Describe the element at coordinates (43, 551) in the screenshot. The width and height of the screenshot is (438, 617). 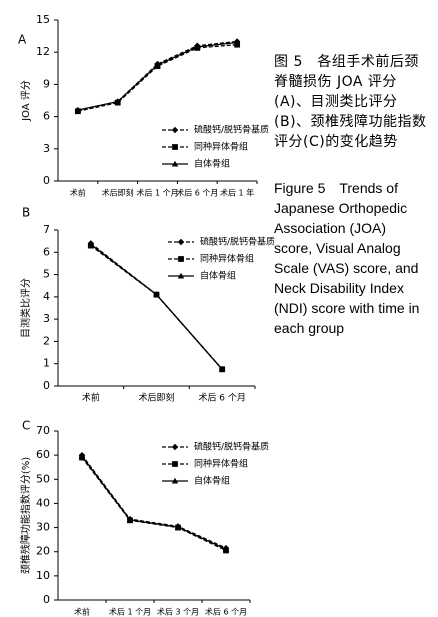
I see `y-tick-label: 20` at that location.